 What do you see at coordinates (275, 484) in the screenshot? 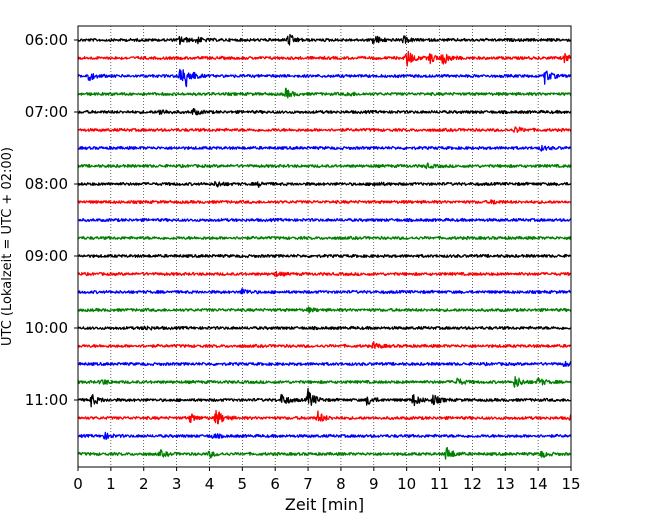
I see `x-tick-label: 6` at bounding box center [275, 484].